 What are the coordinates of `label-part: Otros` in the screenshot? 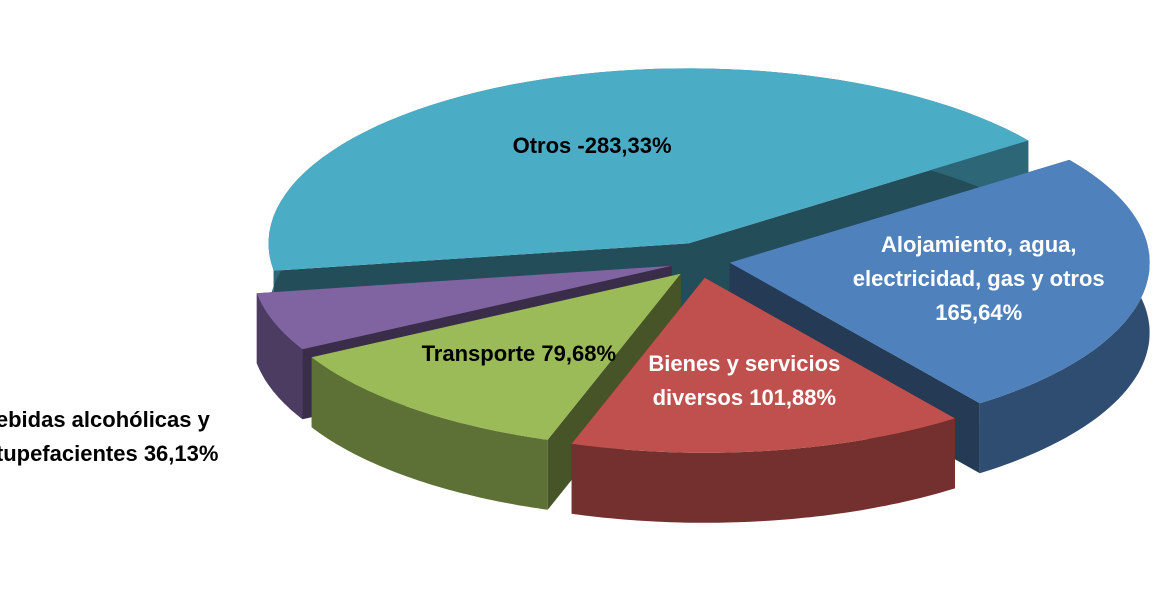 It's located at (542, 146).